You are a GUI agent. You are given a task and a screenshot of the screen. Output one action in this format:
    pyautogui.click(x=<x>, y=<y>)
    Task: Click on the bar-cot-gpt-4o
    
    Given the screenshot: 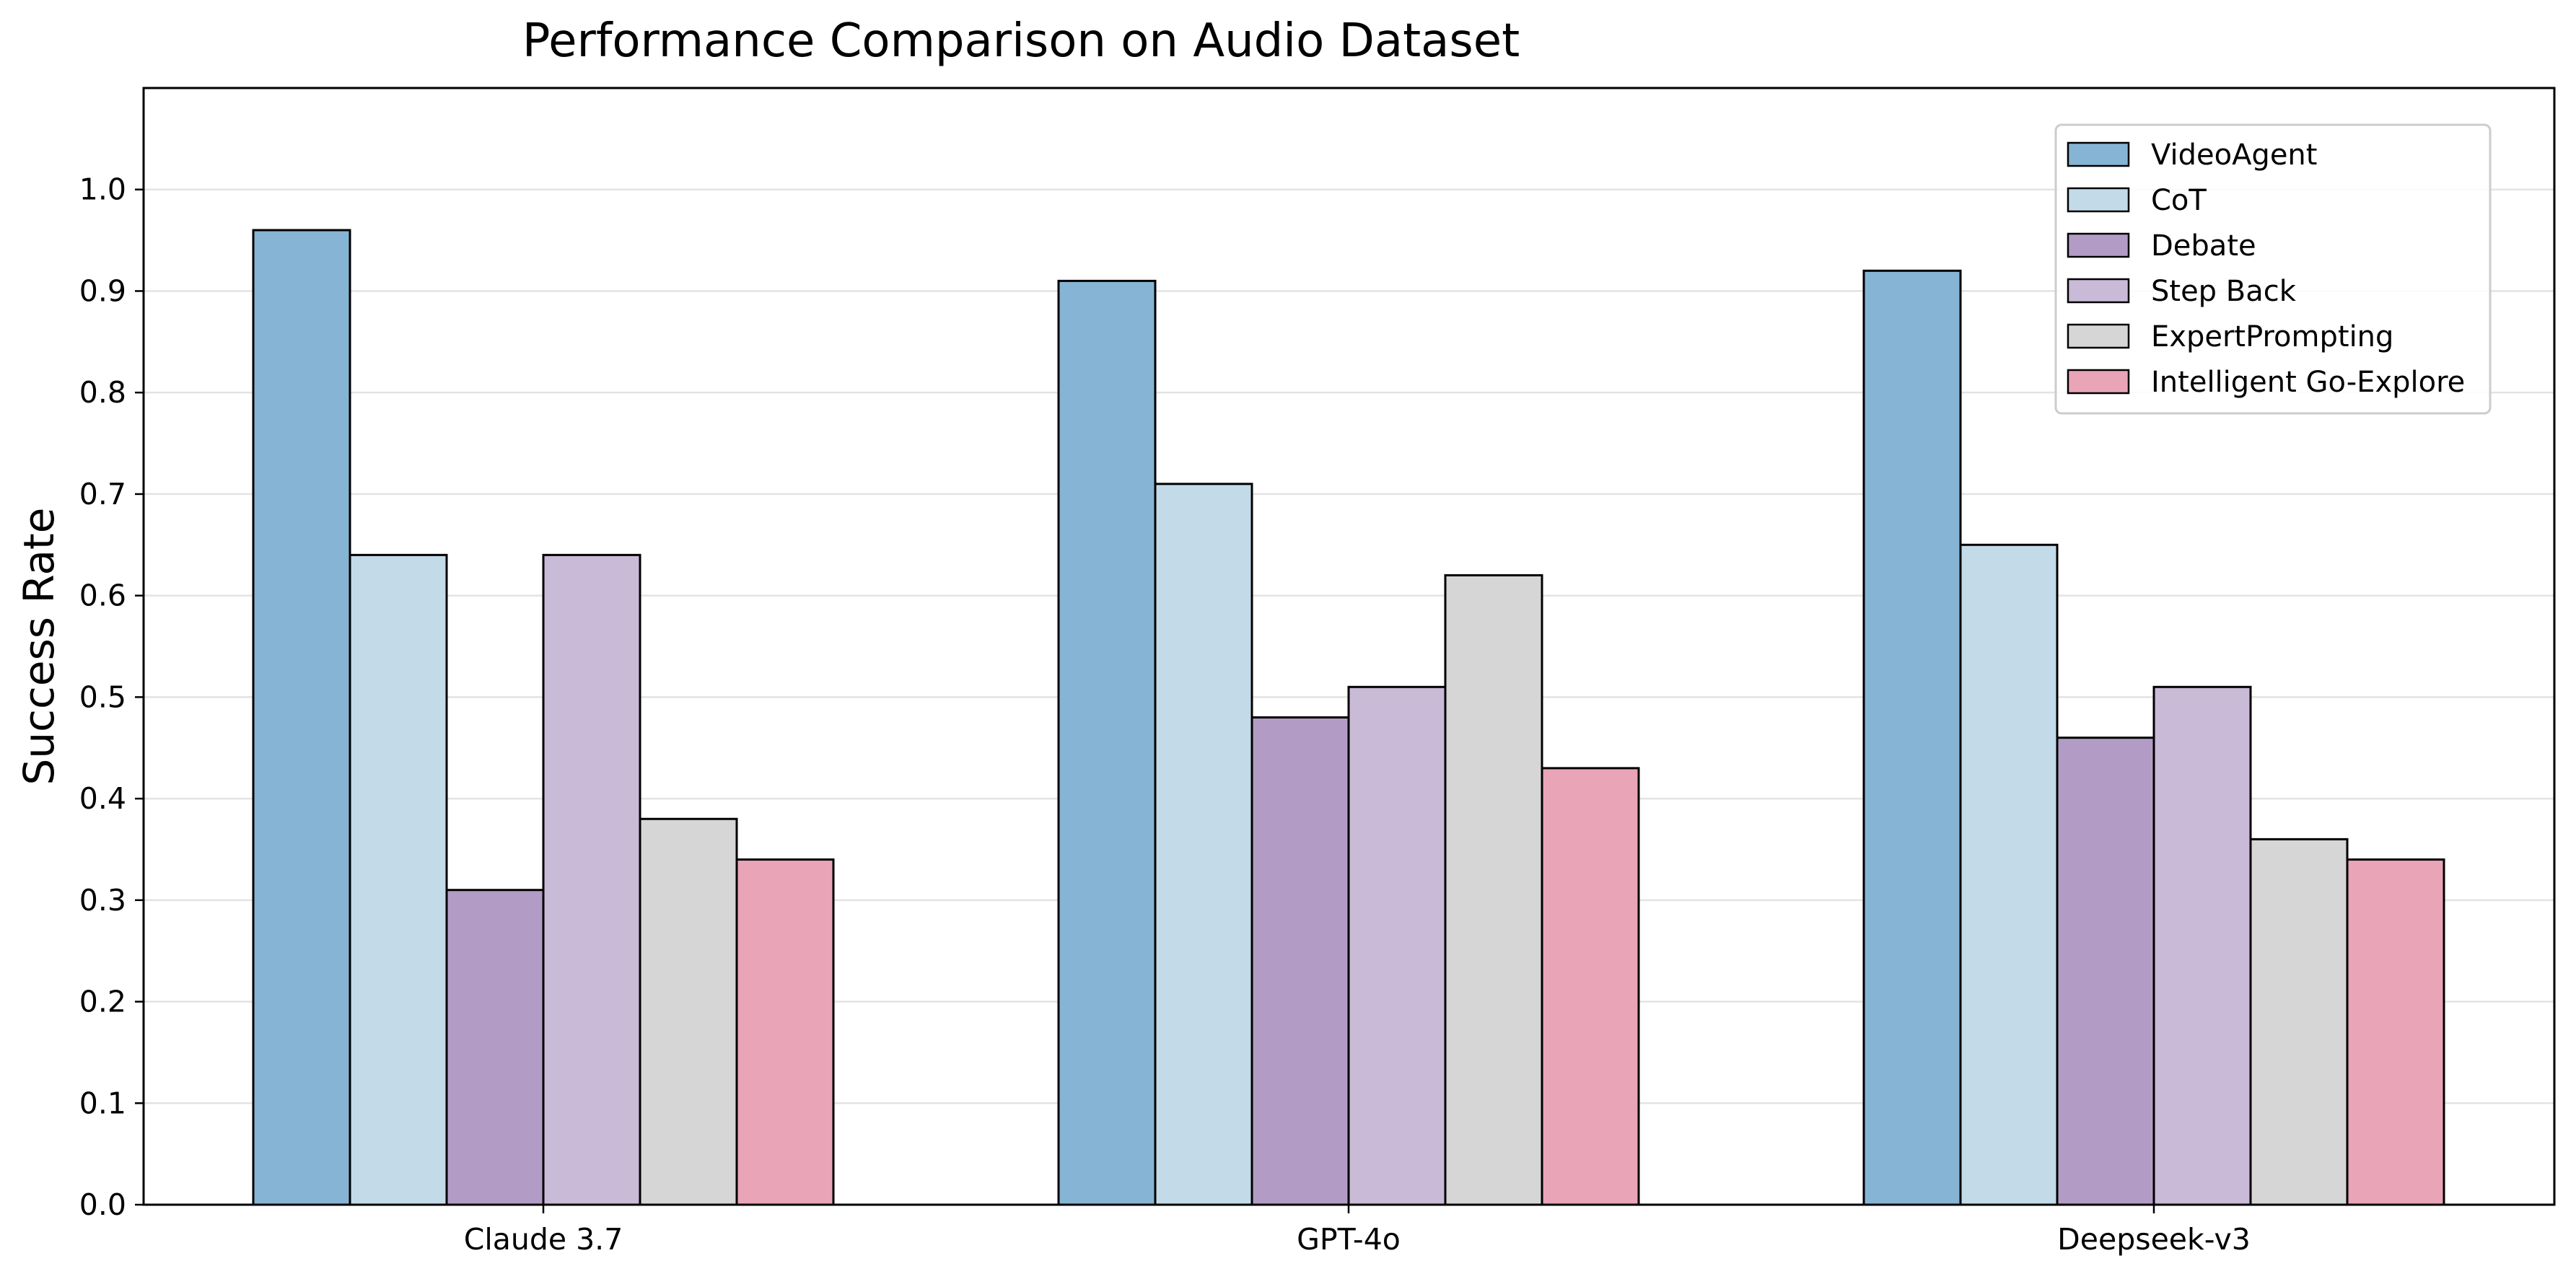 What is the action you would take?
    pyautogui.click(x=1203, y=844)
    